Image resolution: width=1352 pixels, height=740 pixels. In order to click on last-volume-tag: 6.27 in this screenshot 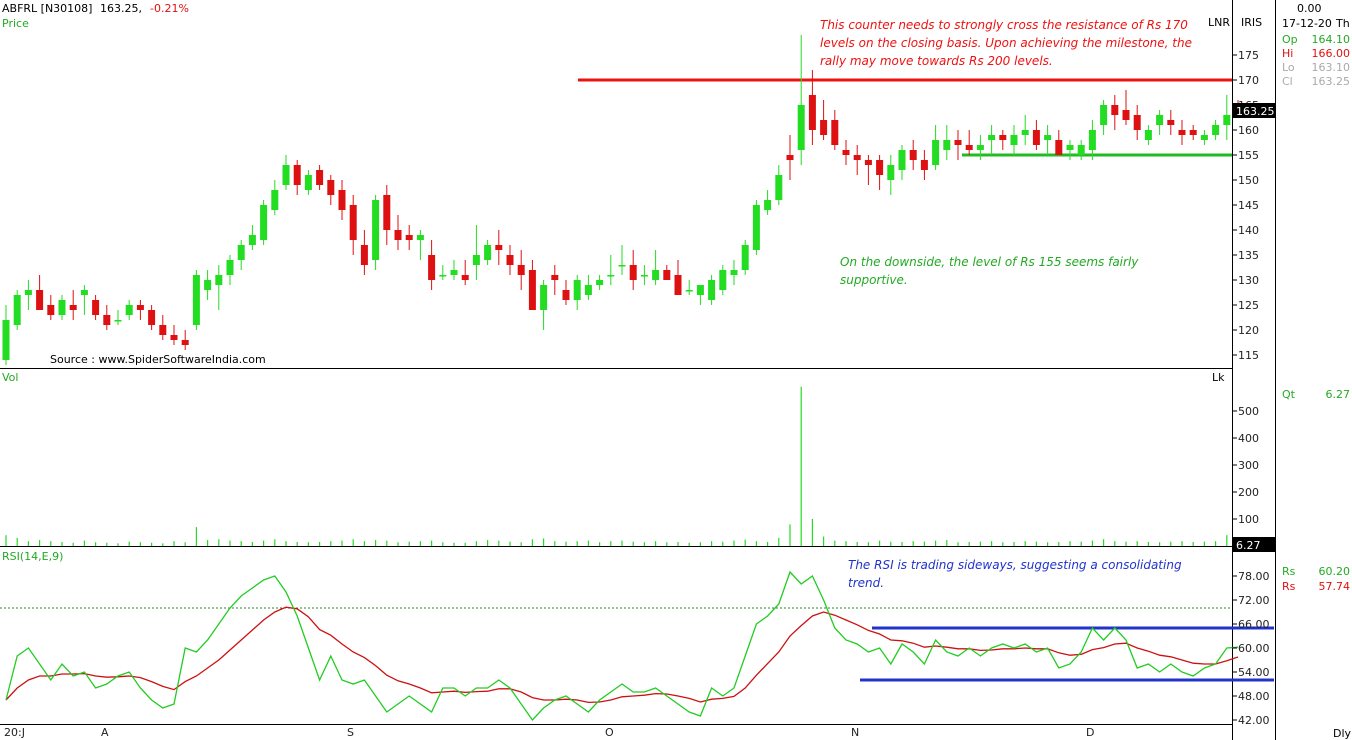, I will do `click(1248, 545)`.